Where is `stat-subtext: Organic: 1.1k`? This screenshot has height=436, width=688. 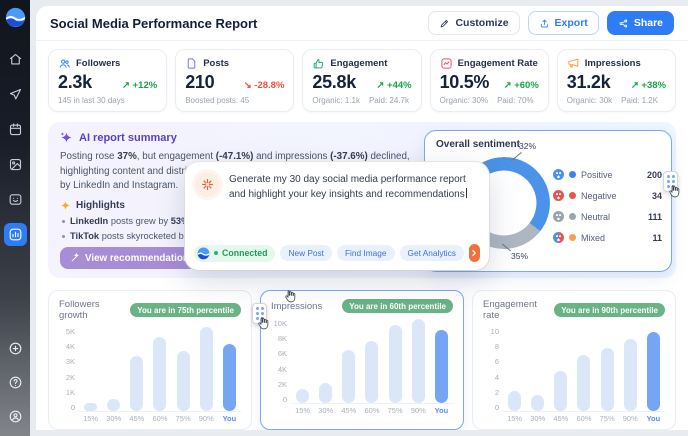
stat-subtext: Organic: 1.1k is located at coordinates (336, 100).